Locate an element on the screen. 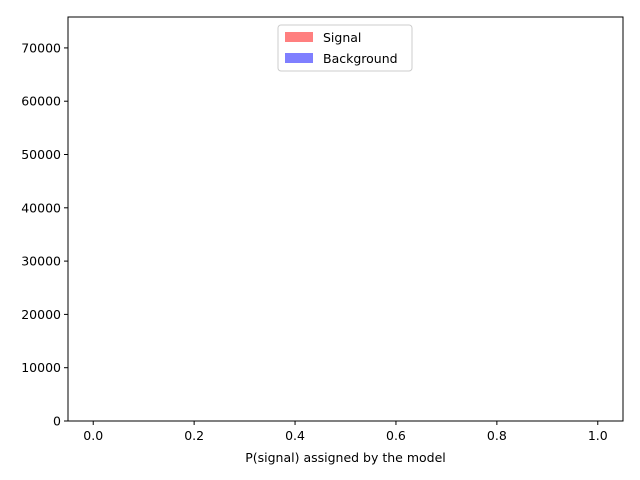 This screenshot has width=640, height=480. x-tick-label: 0.8 is located at coordinates (497, 435).